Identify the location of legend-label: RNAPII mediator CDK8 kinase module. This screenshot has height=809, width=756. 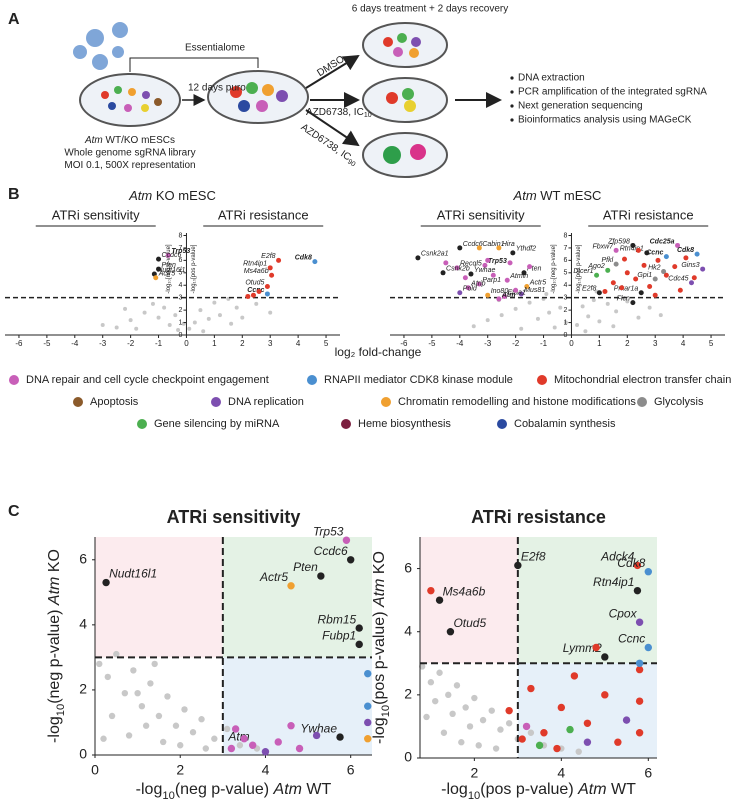
(418, 380).